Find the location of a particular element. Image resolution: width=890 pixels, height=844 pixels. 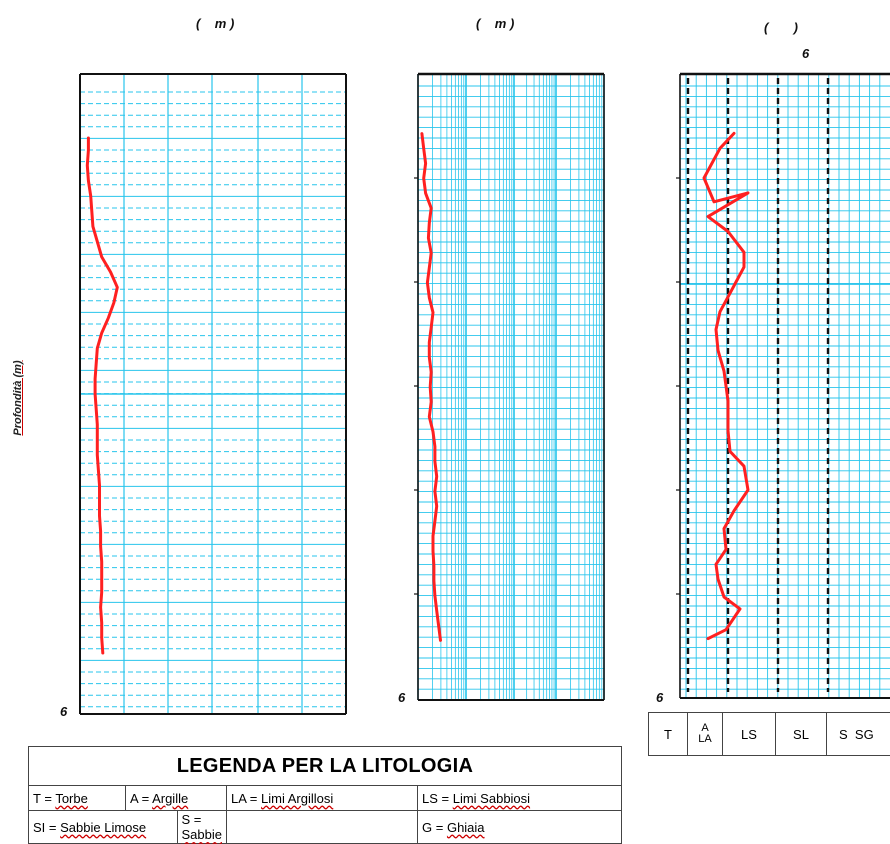

lith-cell-sl: SL is located at coordinates (801, 734).